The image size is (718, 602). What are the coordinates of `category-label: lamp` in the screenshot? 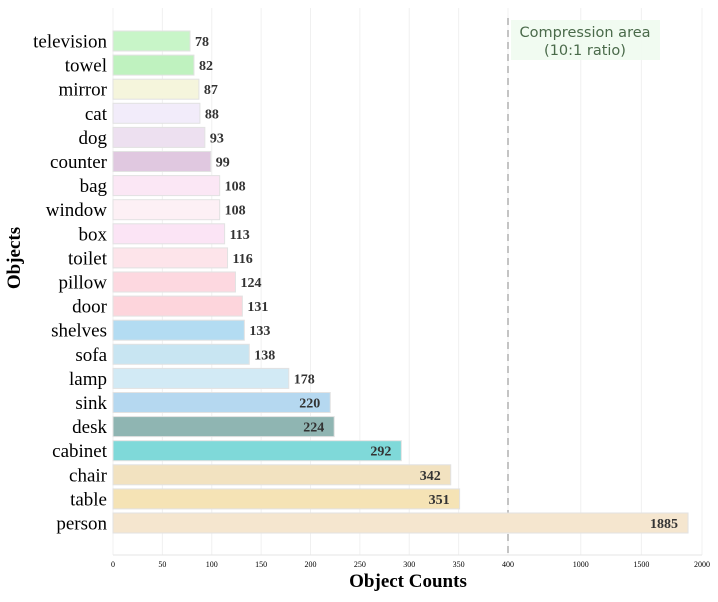 It's located at (88, 379).